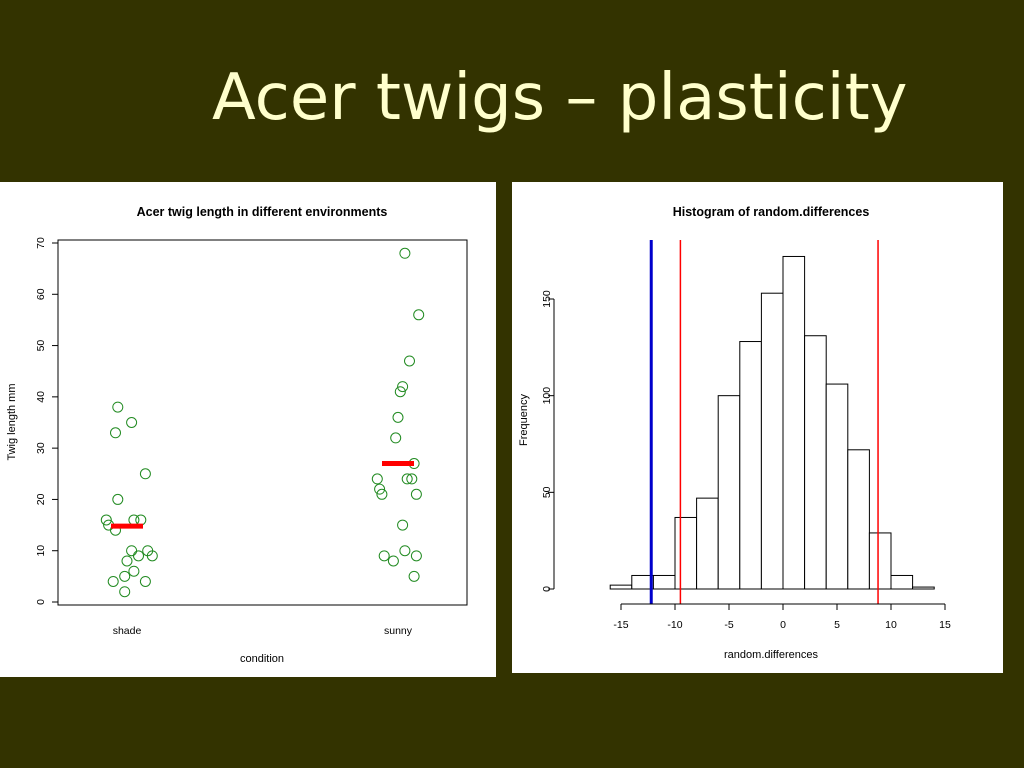 The width and height of the screenshot is (1024, 768). Describe the element at coordinates (41, 294) in the screenshot. I see `y-tick-label: 60` at that location.